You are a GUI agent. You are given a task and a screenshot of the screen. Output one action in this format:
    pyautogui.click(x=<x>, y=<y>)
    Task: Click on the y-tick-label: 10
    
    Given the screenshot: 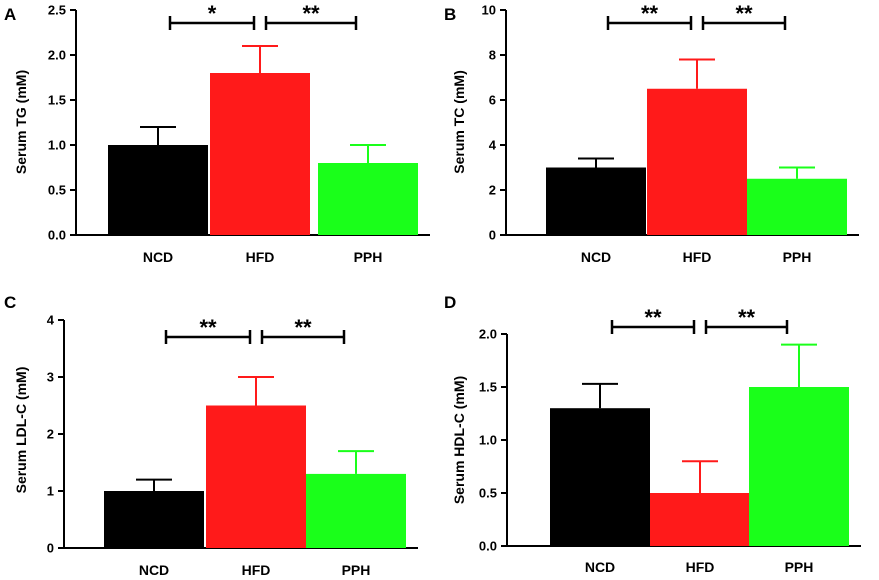 What is the action you would take?
    pyautogui.click(x=489, y=10)
    